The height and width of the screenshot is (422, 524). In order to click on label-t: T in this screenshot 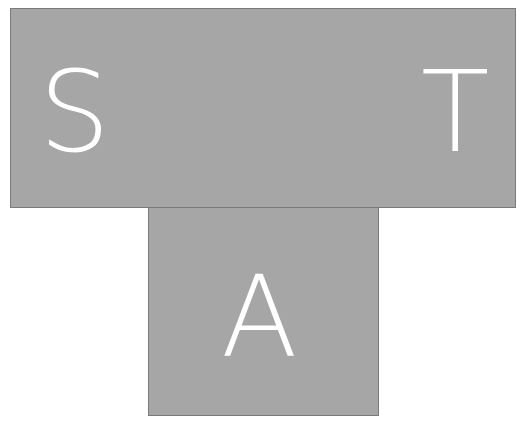, I will do `click(455, 113)`.